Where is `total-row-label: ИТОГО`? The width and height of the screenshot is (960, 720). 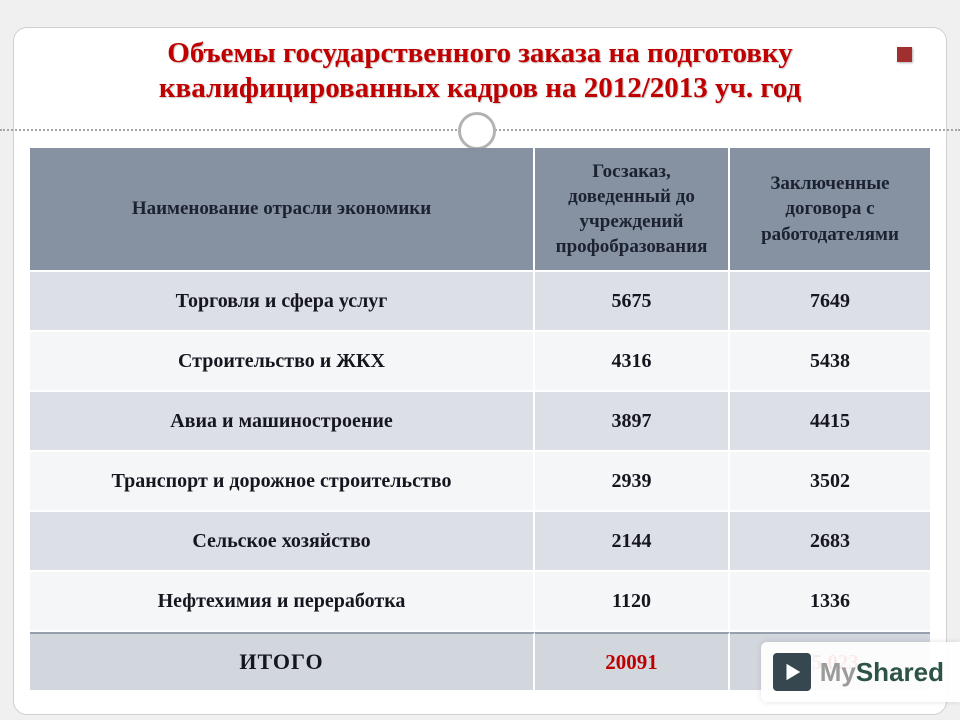 total-row-label: ИТОГО is located at coordinates (282, 662).